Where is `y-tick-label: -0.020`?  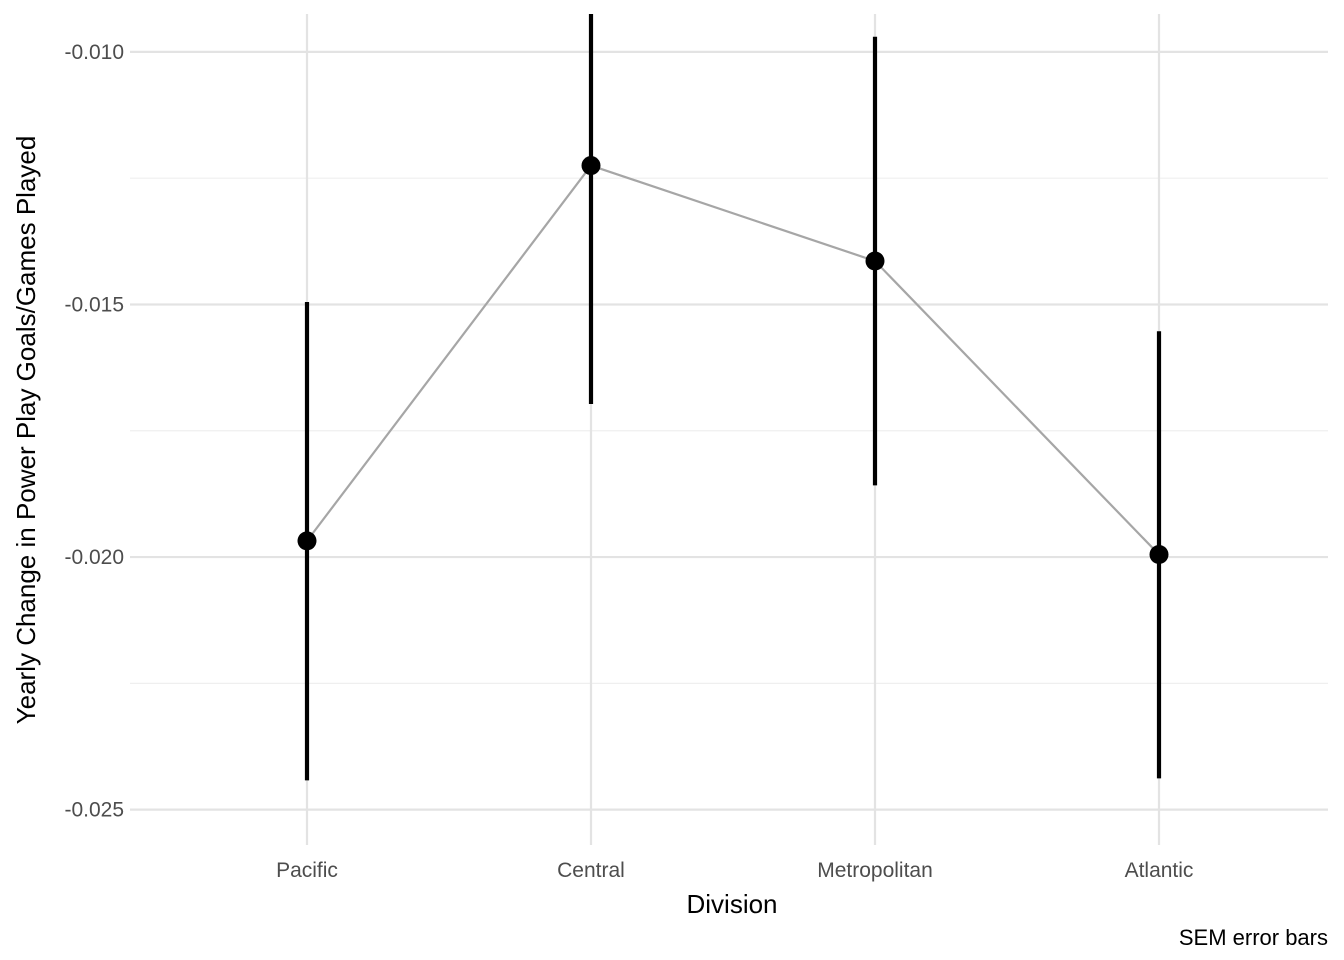
y-tick-label: -0.020 is located at coordinates (94, 557).